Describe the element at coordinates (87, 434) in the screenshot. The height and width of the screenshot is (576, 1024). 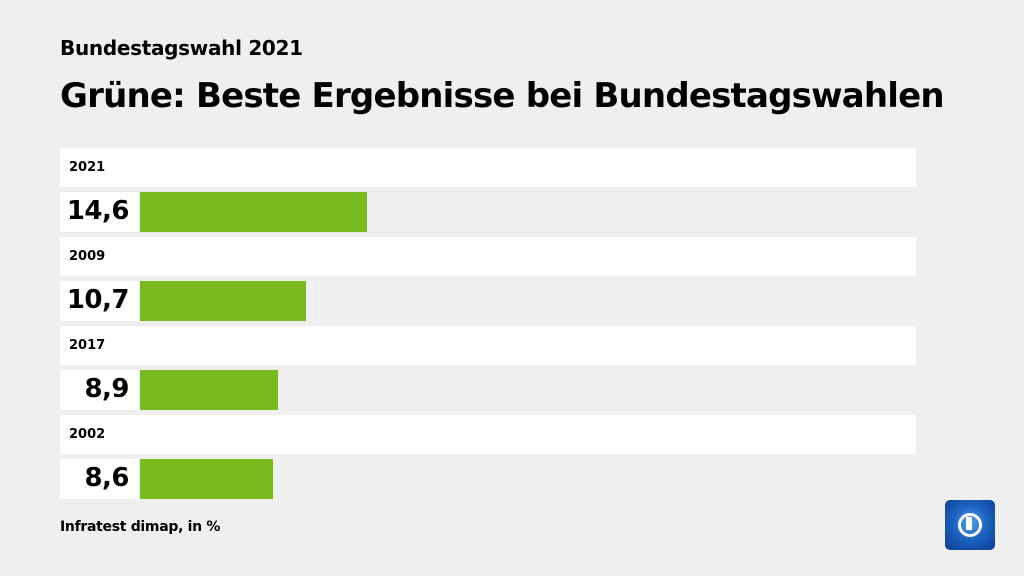
I see `category-label: 2002` at that location.